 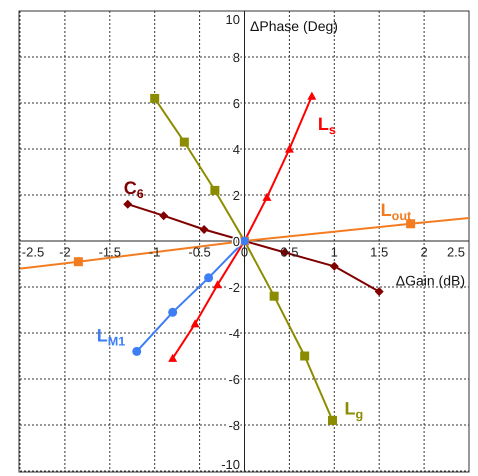 What do you see at coordinates (289, 252) in the screenshot?
I see `x-tick-label: 0.5` at bounding box center [289, 252].